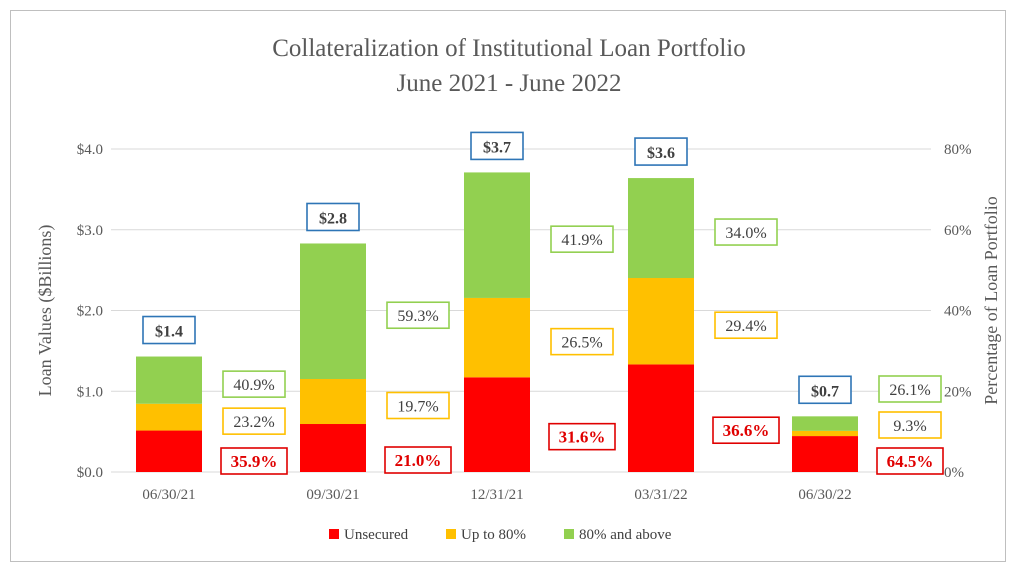 This screenshot has width=1018, height=573. I want to click on pct-label: 29.4%, so click(745, 326).